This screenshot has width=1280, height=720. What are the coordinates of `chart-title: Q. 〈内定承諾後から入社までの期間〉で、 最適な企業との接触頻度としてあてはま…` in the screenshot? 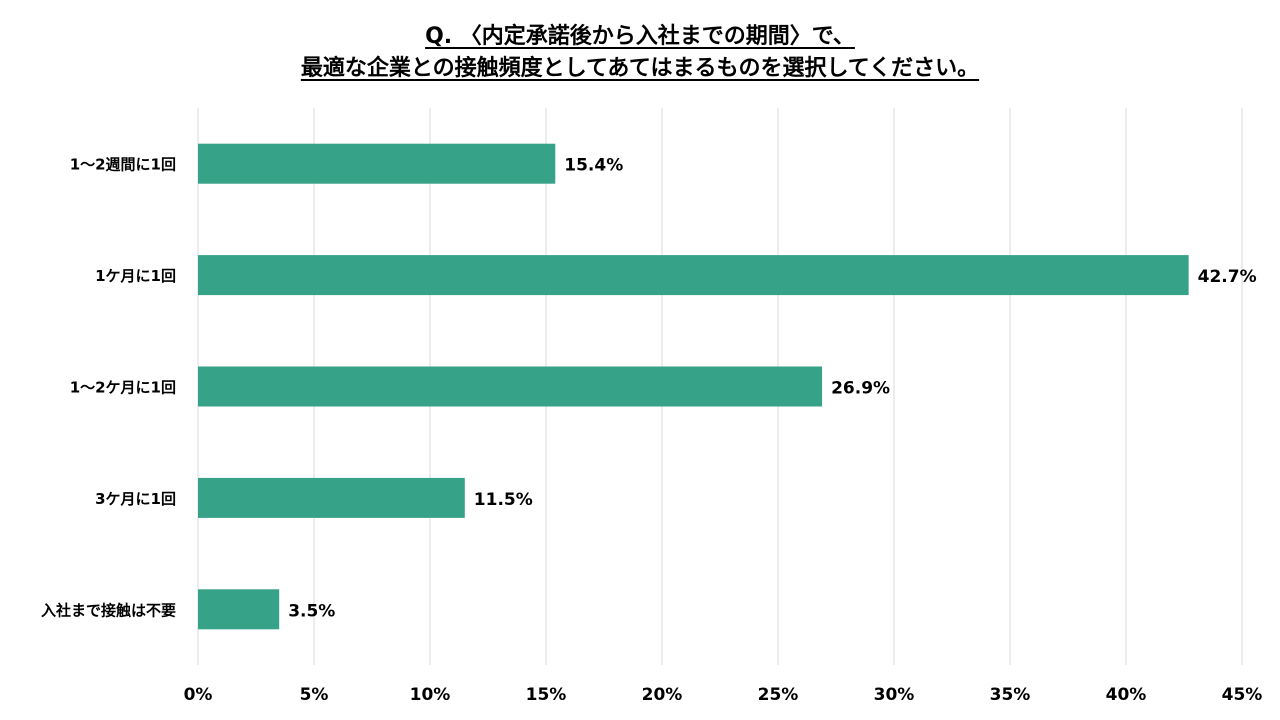 It's located at (640, 53).